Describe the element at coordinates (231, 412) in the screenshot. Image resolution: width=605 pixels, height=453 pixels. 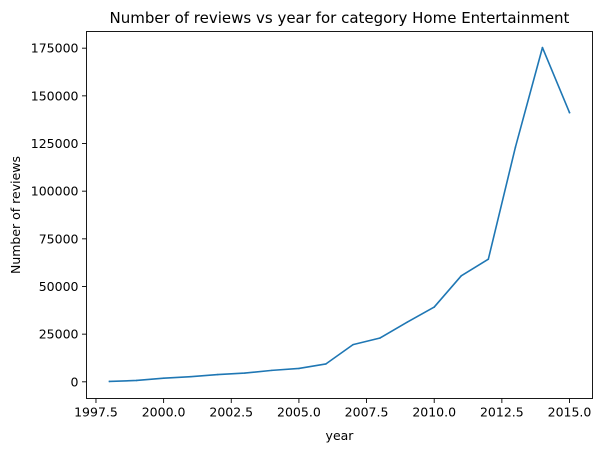
I see `x-tick-label: 2002.5` at that location.